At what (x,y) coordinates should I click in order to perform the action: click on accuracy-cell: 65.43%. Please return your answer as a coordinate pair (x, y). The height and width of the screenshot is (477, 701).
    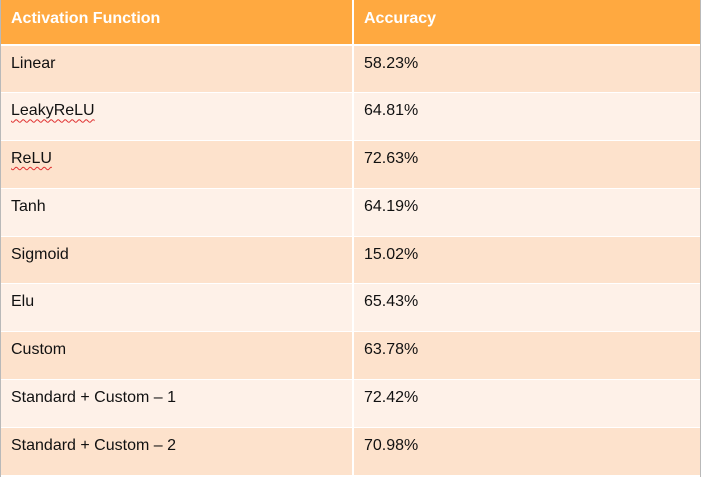
    Looking at the image, I should click on (526, 307).